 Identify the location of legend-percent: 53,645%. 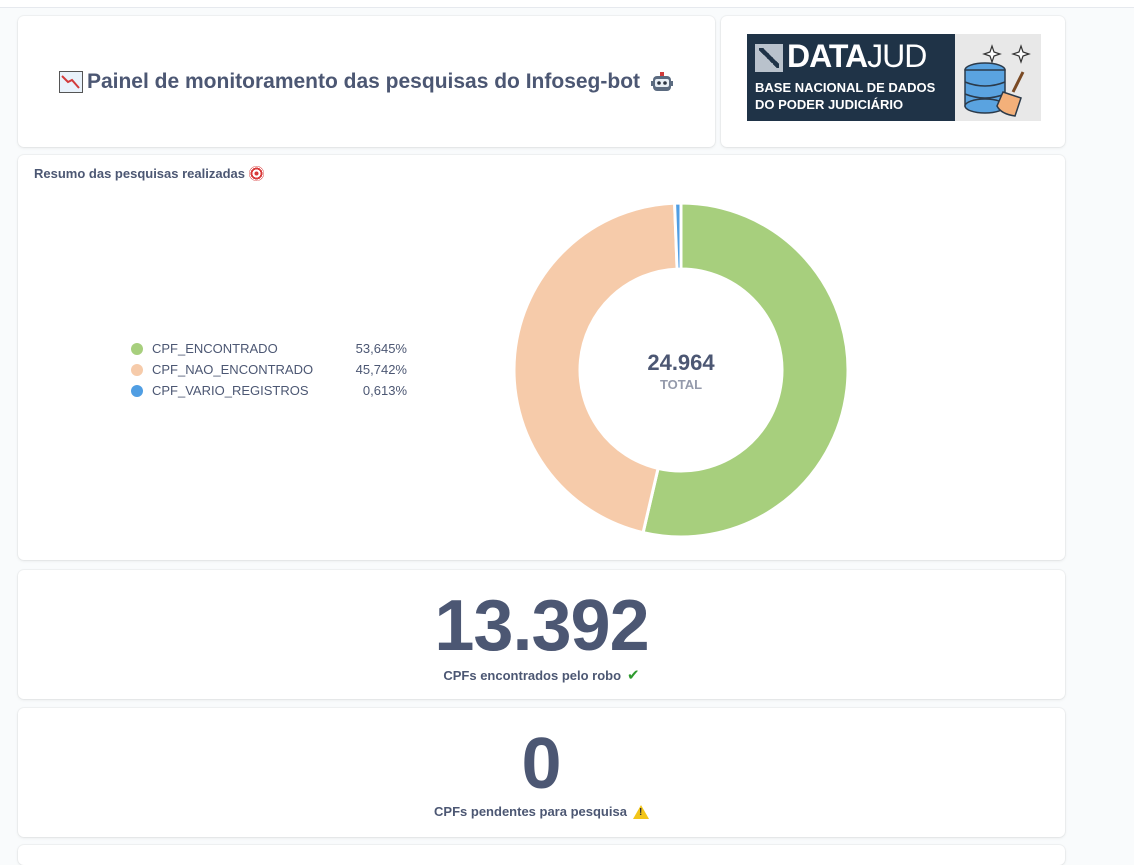
(381, 348).